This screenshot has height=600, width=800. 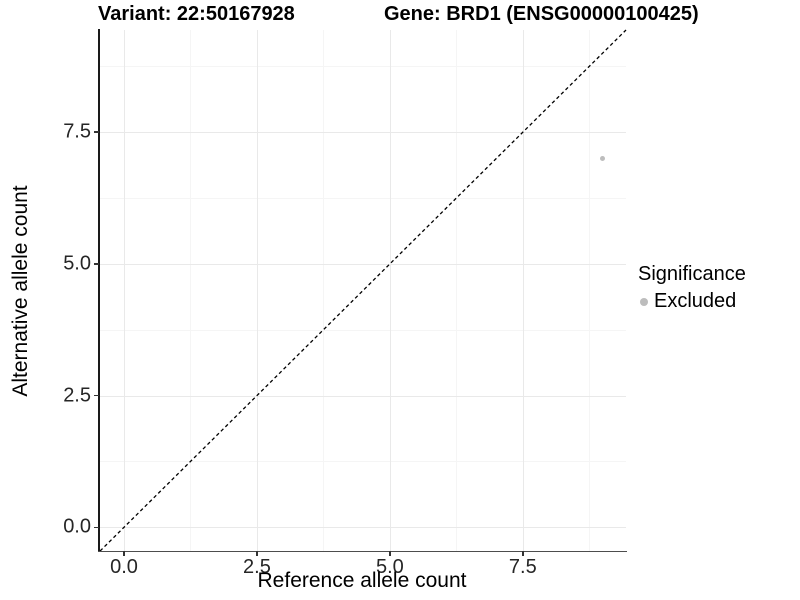 I want to click on x-tick-label: 5.0, so click(x=389, y=567).